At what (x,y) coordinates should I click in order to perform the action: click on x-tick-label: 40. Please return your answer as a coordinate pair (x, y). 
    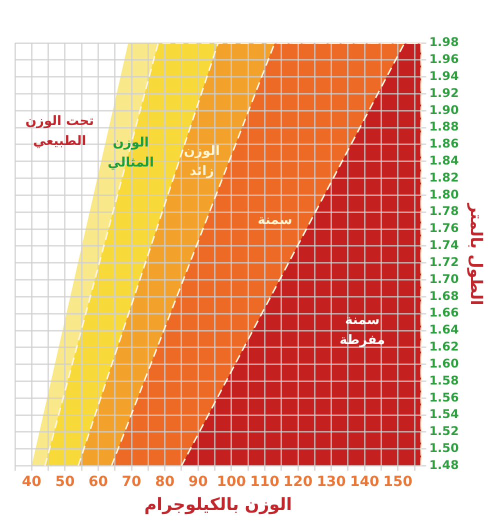
    Looking at the image, I should click on (32, 482).